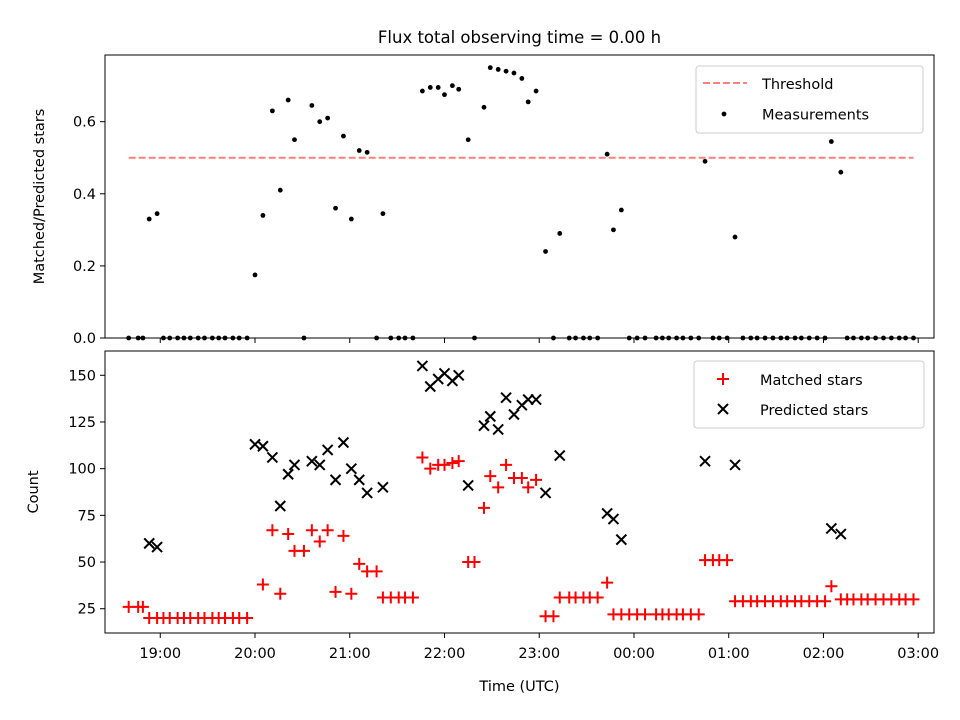  Describe the element at coordinates (84, 195) in the screenshot. I see `top-ytick-label: 0.4` at that location.